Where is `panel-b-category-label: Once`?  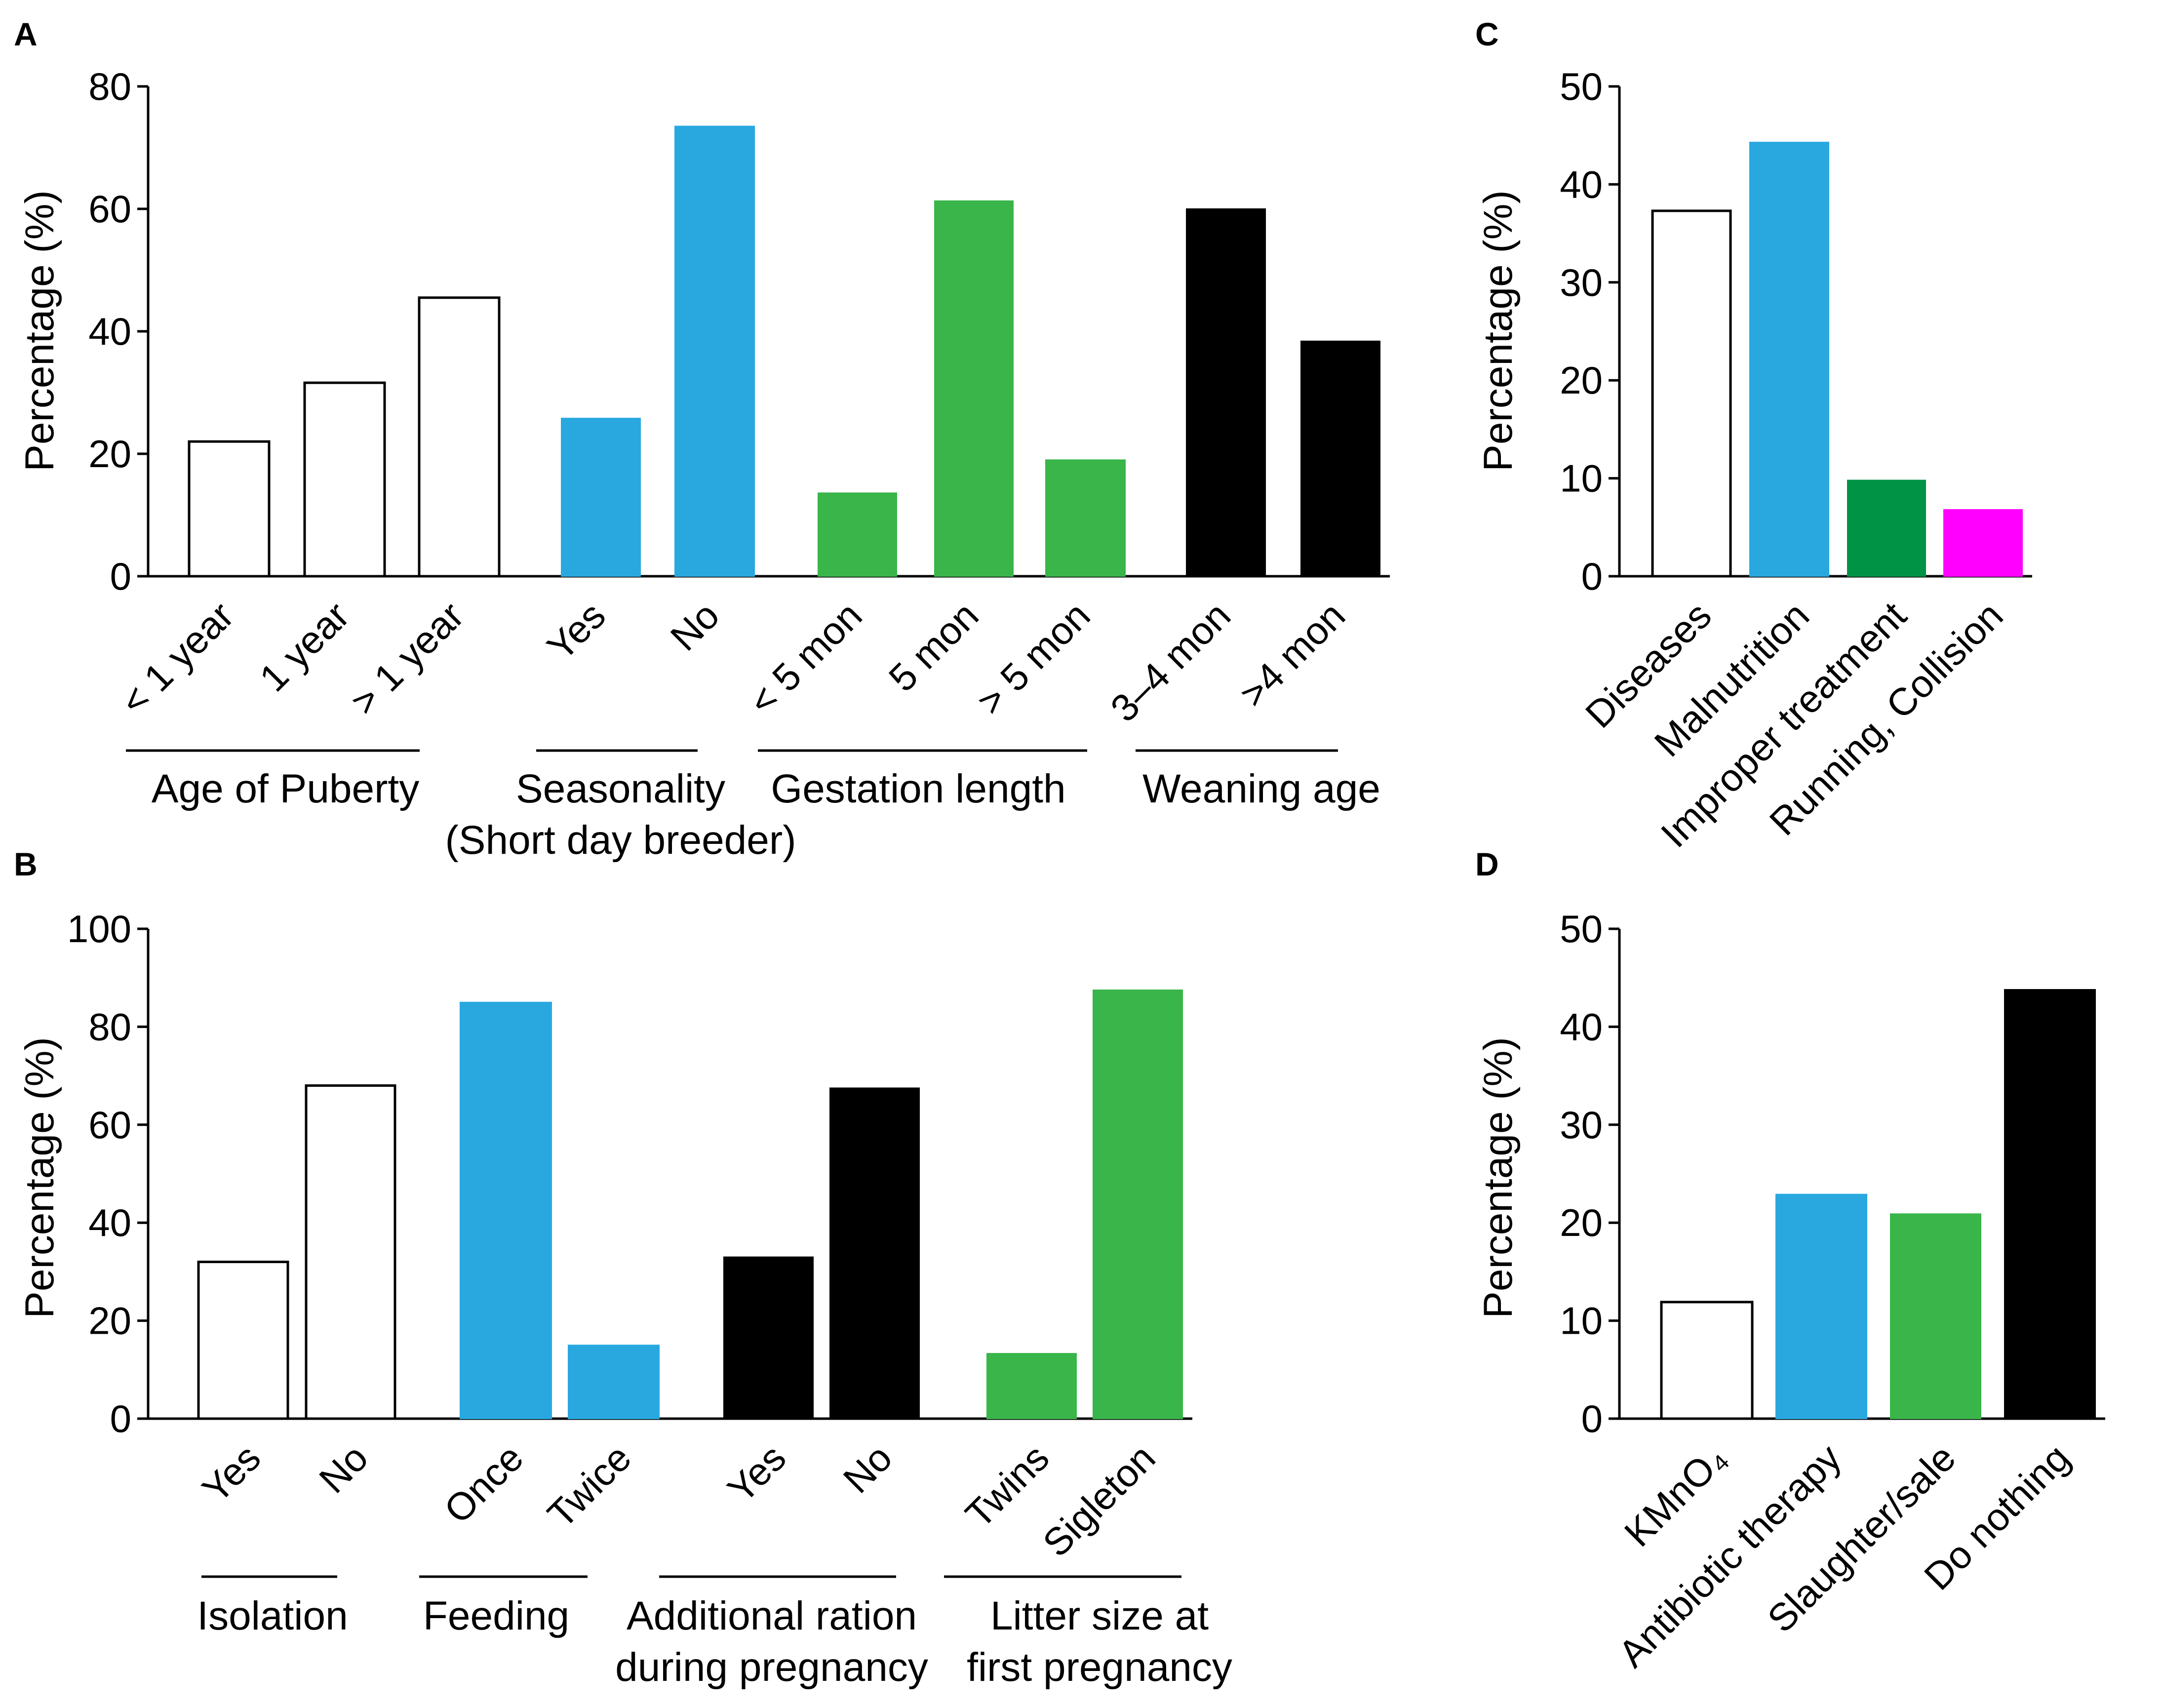
panel-b-category-label: Once is located at coordinates (483, 1484).